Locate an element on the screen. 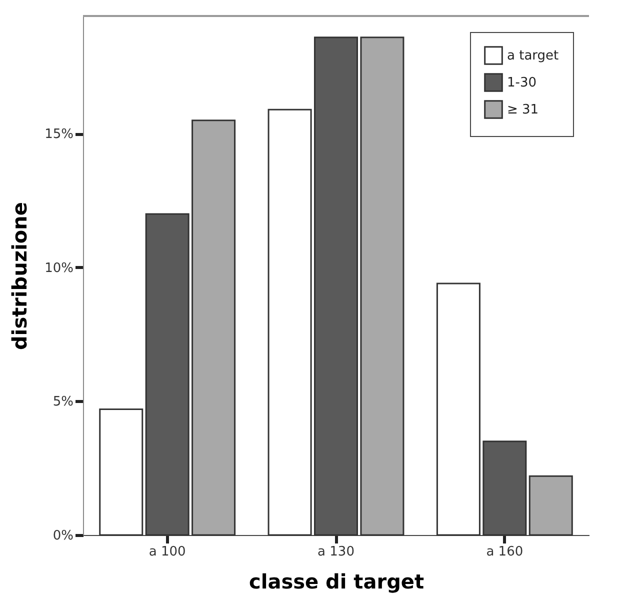 Image resolution: width=622 pixels, height=615 pixels. y-axis-title: distribuzione is located at coordinates (20, 276).